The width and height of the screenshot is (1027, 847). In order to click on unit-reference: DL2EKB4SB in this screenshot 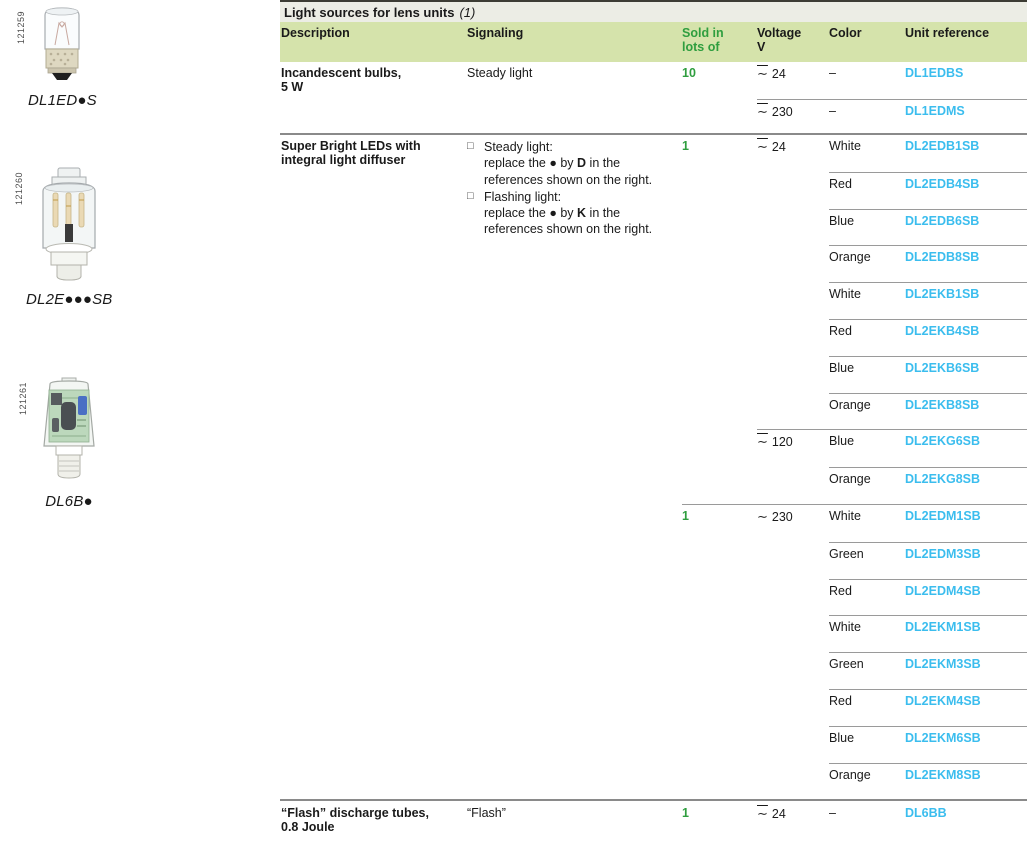, I will do `click(942, 330)`.